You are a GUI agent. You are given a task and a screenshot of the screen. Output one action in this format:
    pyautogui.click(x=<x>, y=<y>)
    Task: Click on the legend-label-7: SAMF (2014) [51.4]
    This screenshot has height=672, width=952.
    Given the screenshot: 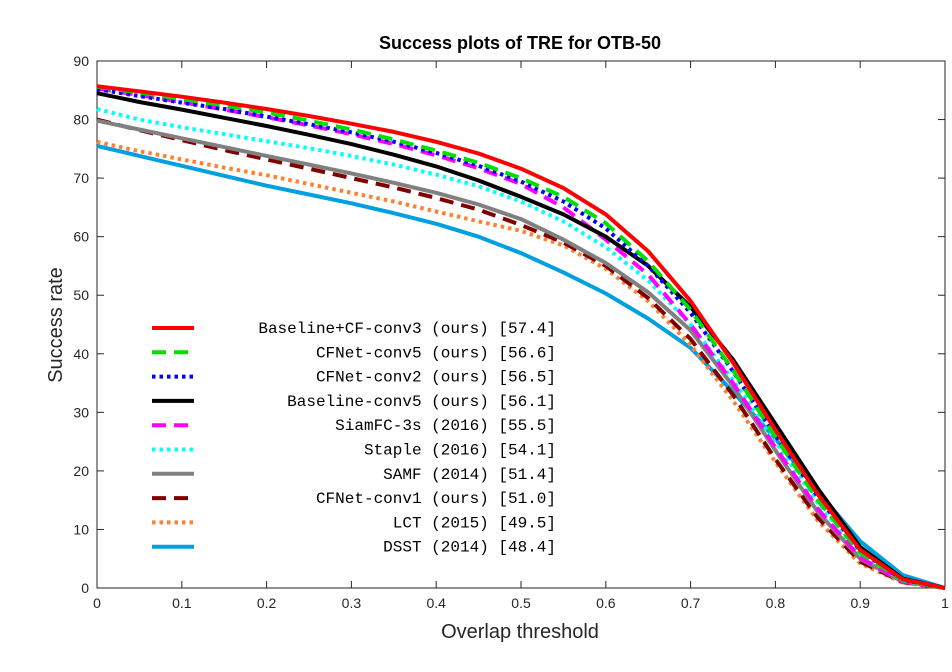 What is the action you would take?
    pyautogui.click(x=469, y=475)
    